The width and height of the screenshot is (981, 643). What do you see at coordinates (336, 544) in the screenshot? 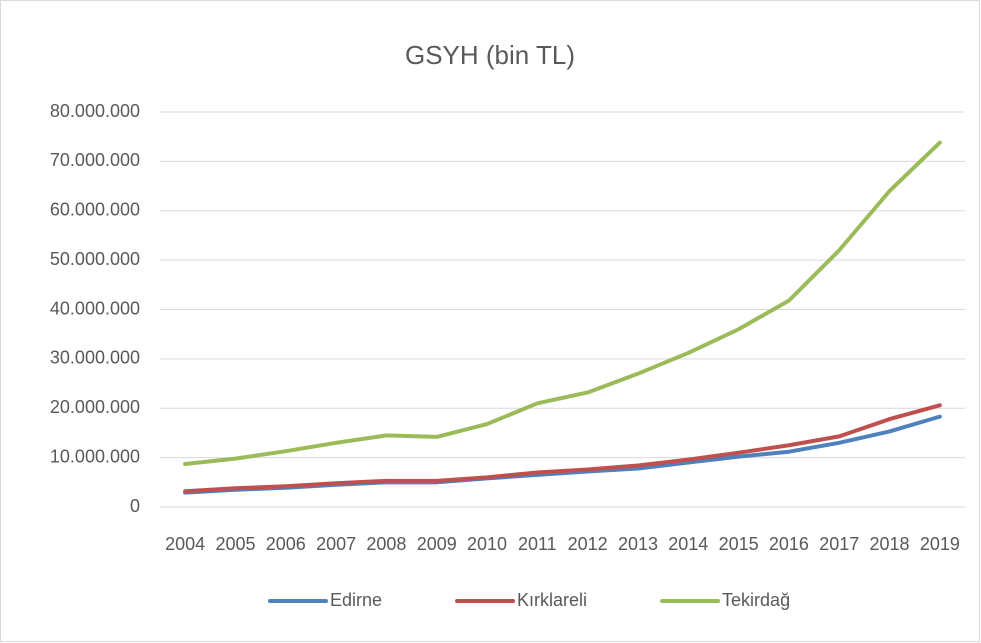
I see `x-tick-label: 2007` at bounding box center [336, 544].